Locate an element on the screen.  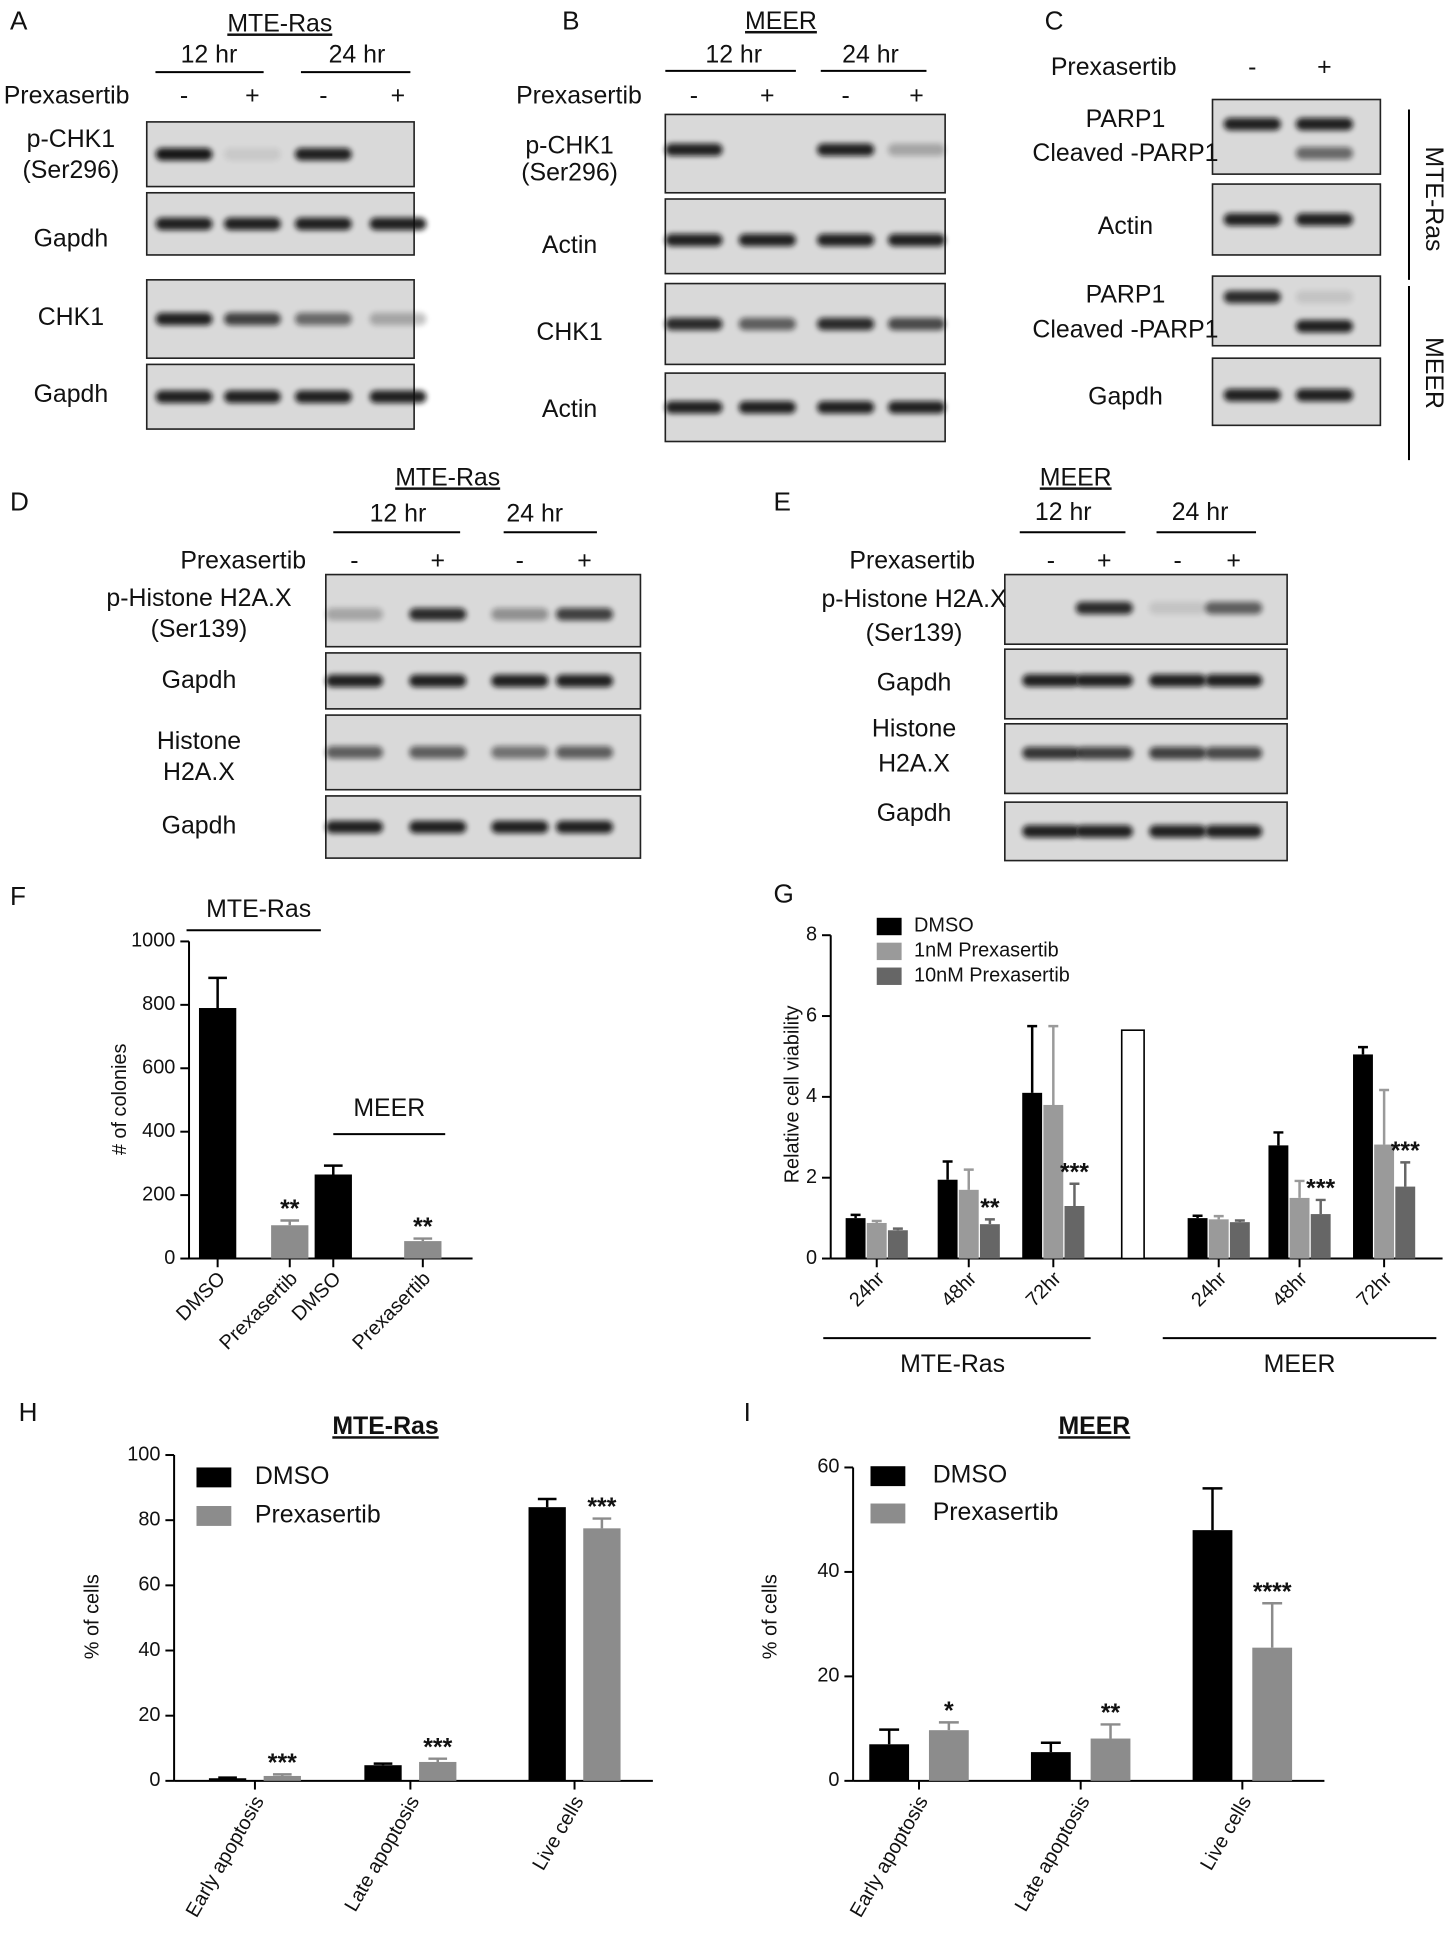
side-label: MEER is located at coordinates (1434, 373).